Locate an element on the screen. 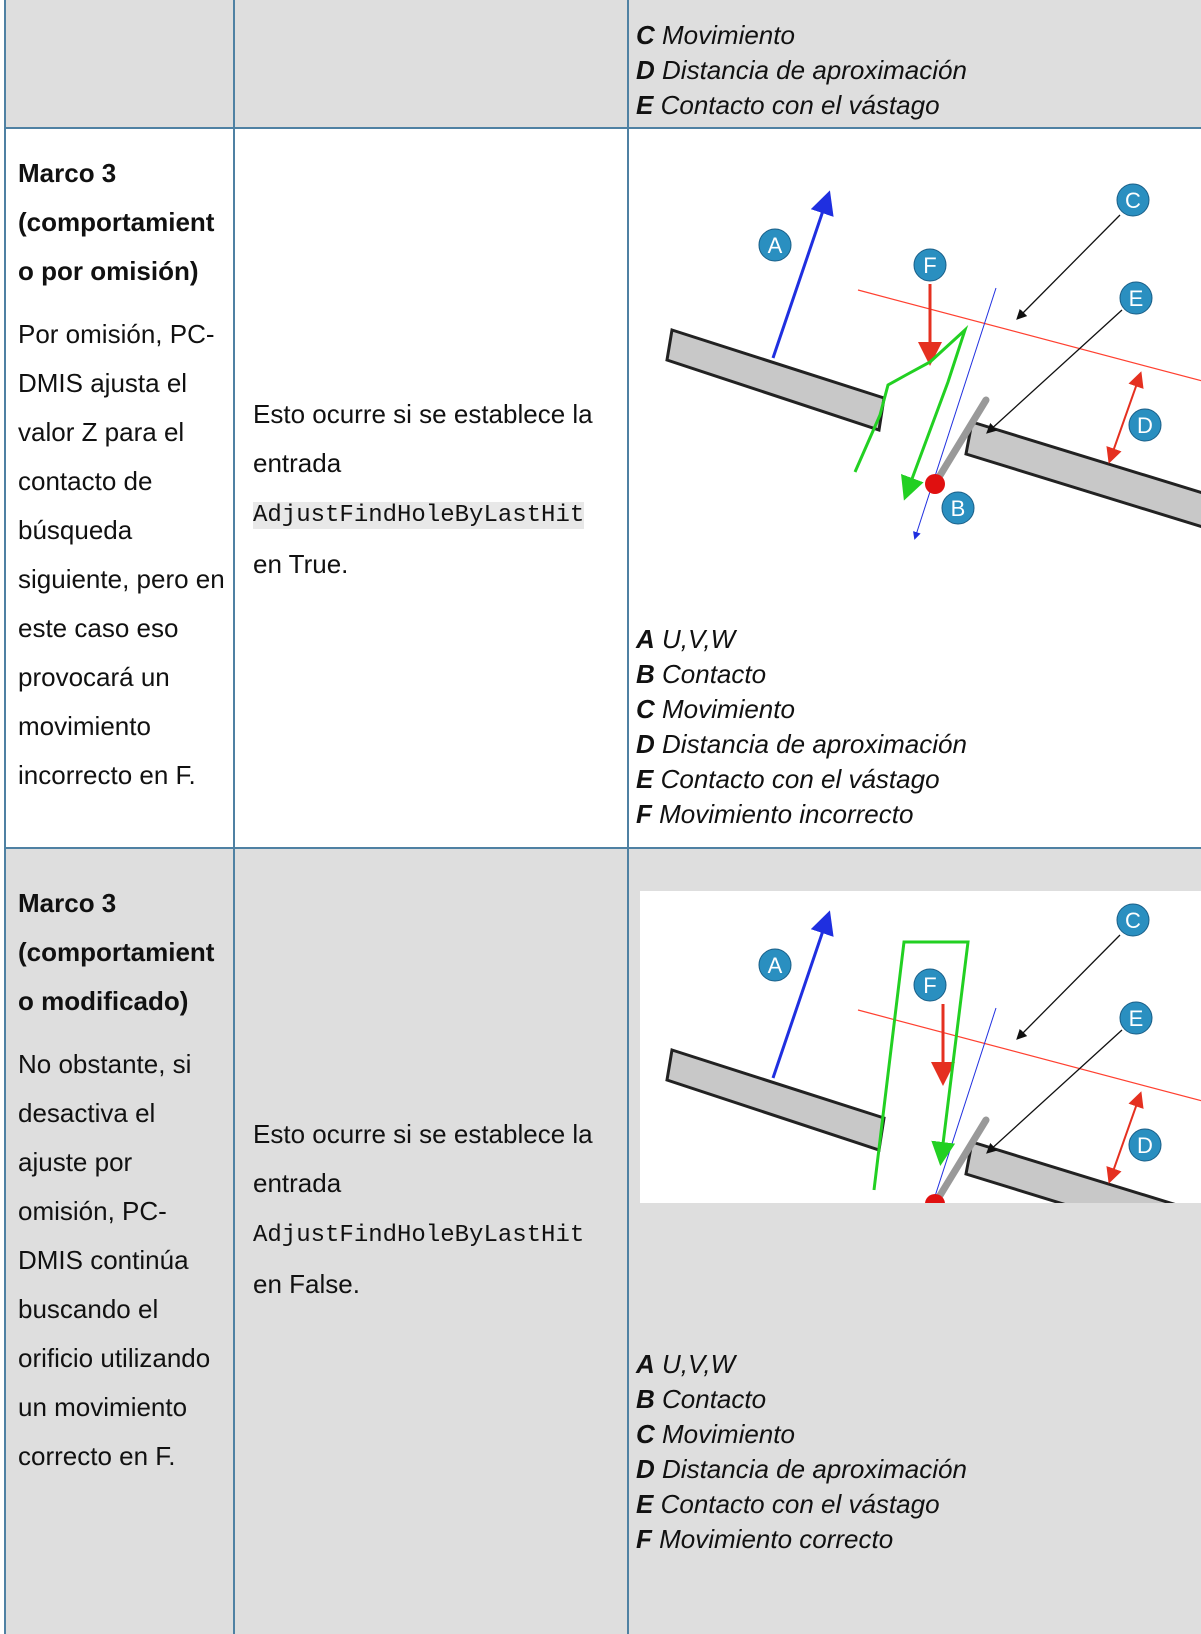  row-title: Marco 3 (comportamiento modificado) is located at coordinates (116, 952).